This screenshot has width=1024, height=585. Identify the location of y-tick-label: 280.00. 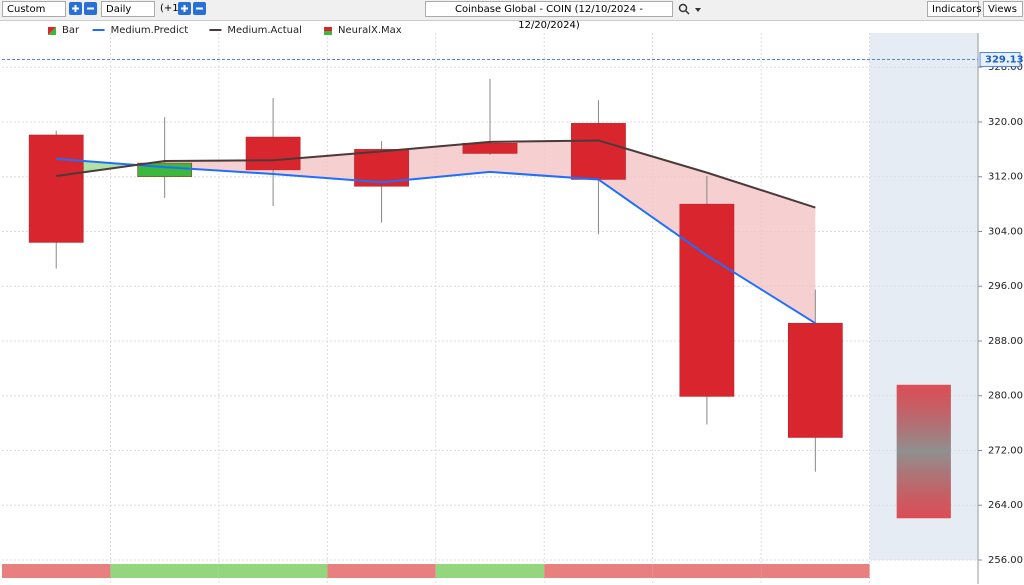
(1005, 396).